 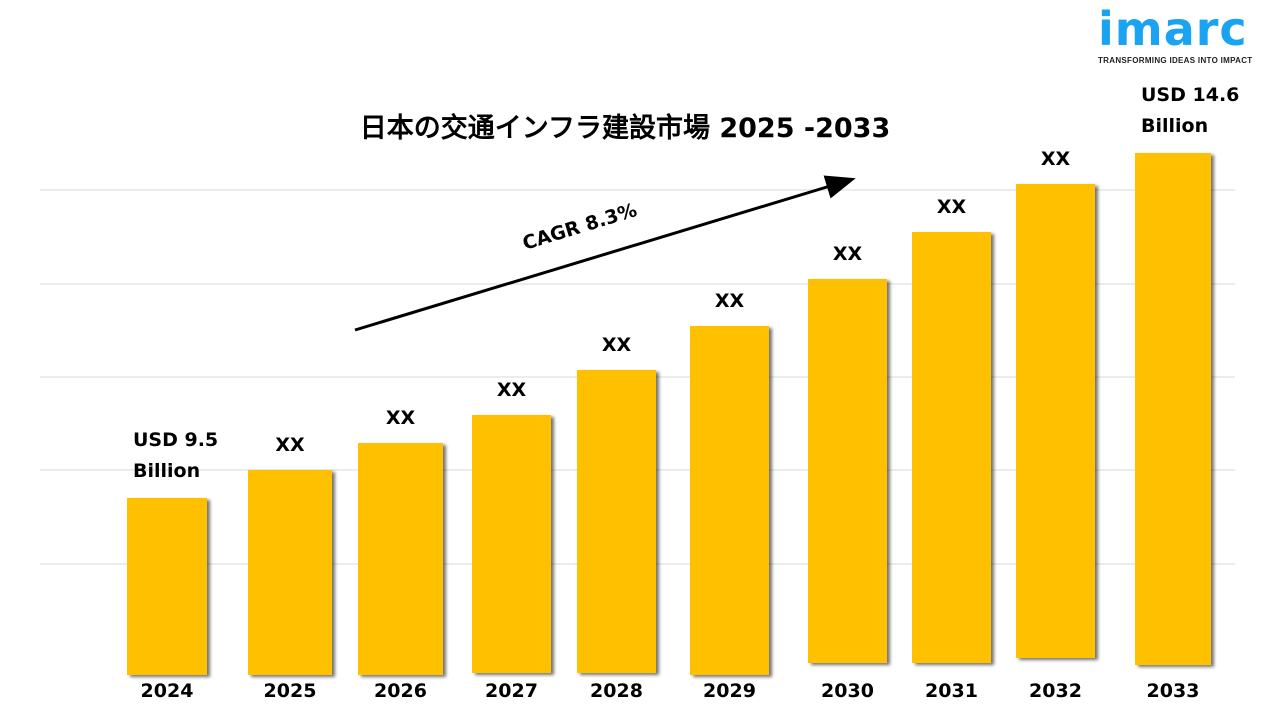 What do you see at coordinates (625, 128) in the screenshot?
I see `chart-title: 日本の交通インフラ建設市場 2025 -2033` at bounding box center [625, 128].